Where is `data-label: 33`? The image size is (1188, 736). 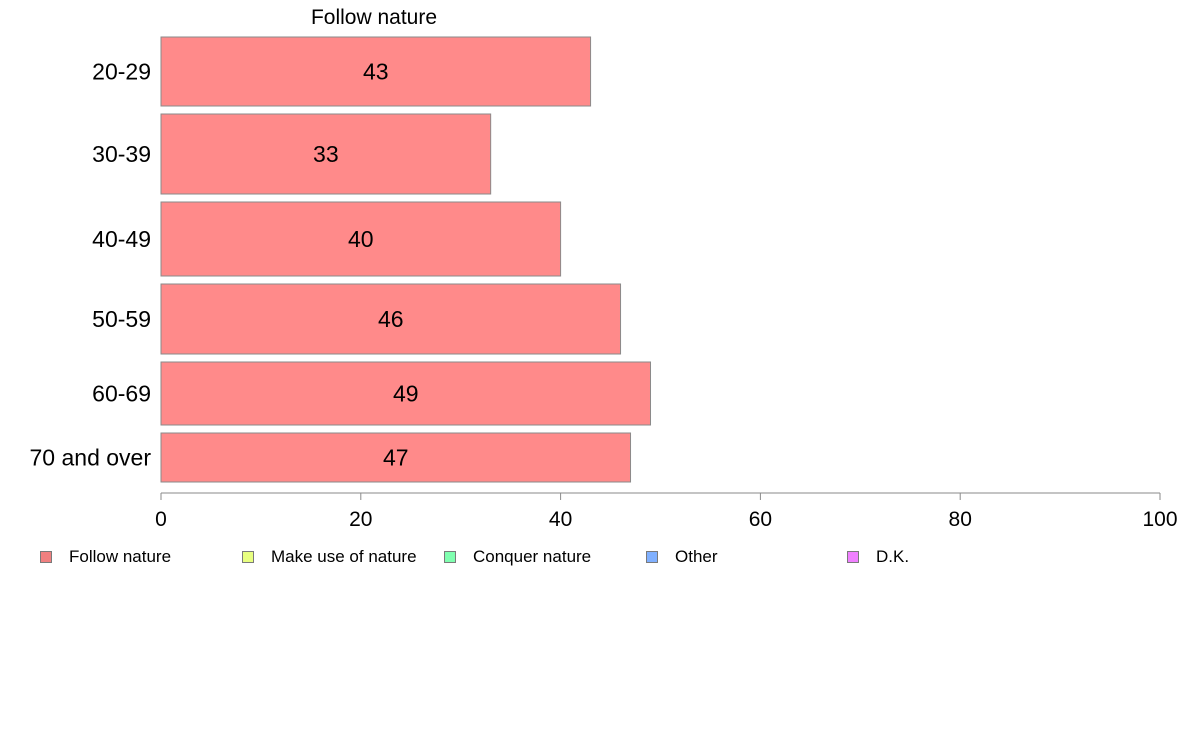
data-label: 33 is located at coordinates (326, 154).